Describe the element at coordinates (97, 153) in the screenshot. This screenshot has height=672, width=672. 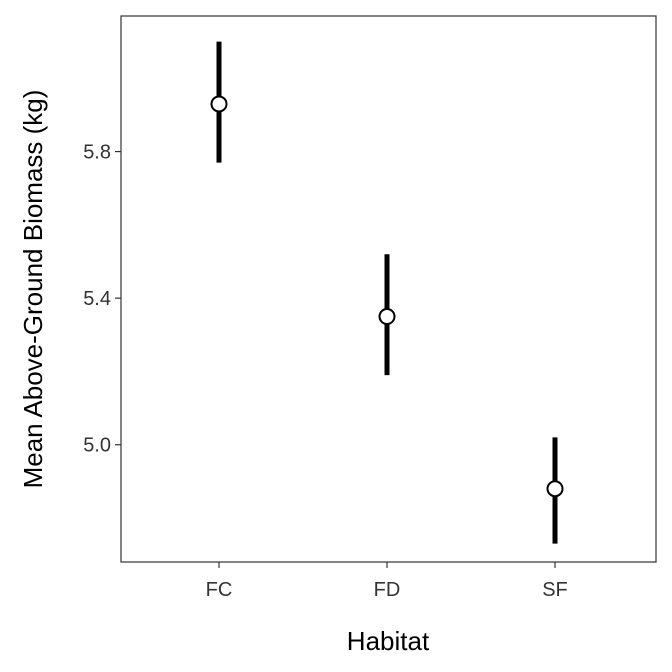
I see `y-tick-label: 5.8` at that location.